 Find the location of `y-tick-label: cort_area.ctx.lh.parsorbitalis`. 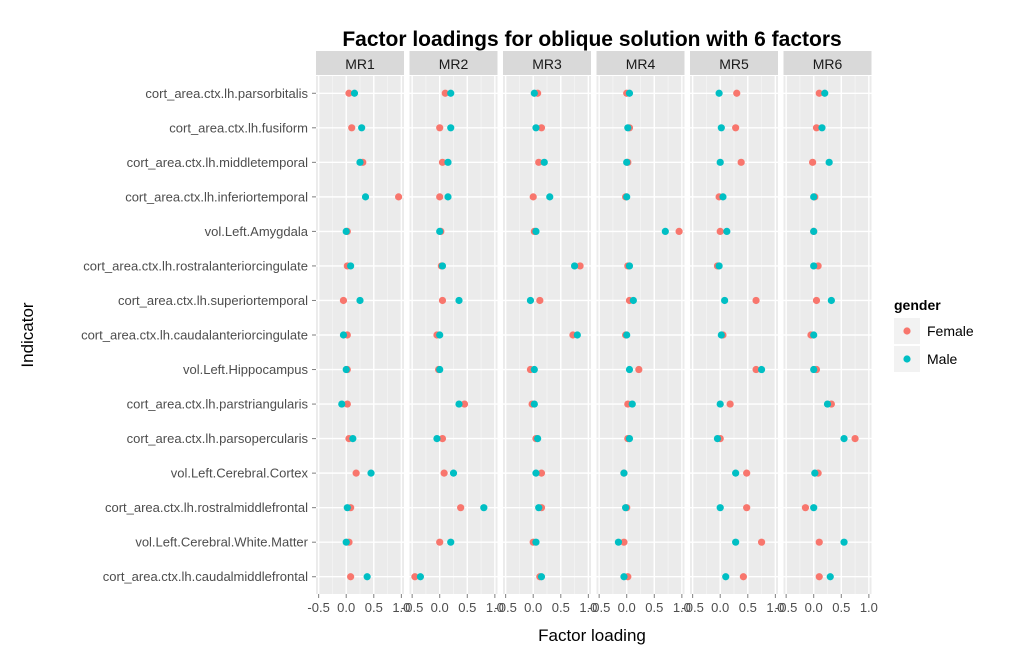

y-tick-label: cort_area.ctx.lh.parsorbitalis is located at coordinates (226, 93).